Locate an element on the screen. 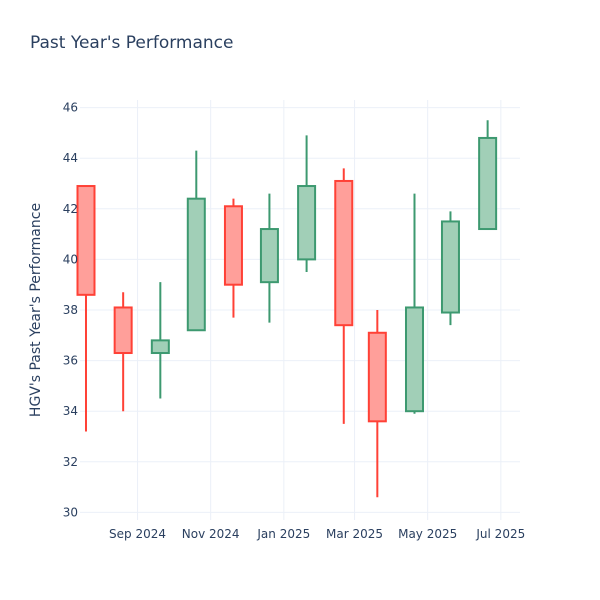  x-tick-label-1: Nov 2024 is located at coordinates (211, 534).